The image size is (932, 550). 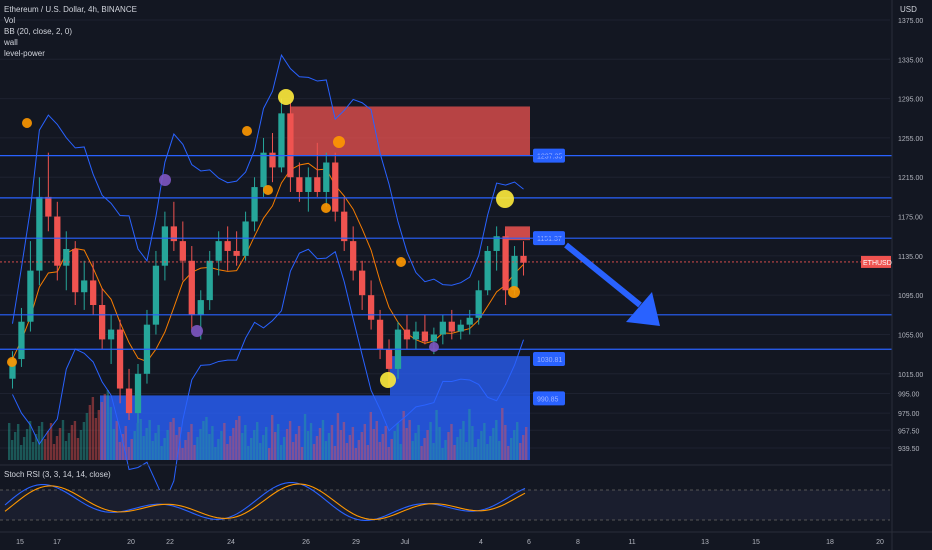 What do you see at coordinates (410, 131) in the screenshot?
I see `supply-zone-top` at bounding box center [410, 131].